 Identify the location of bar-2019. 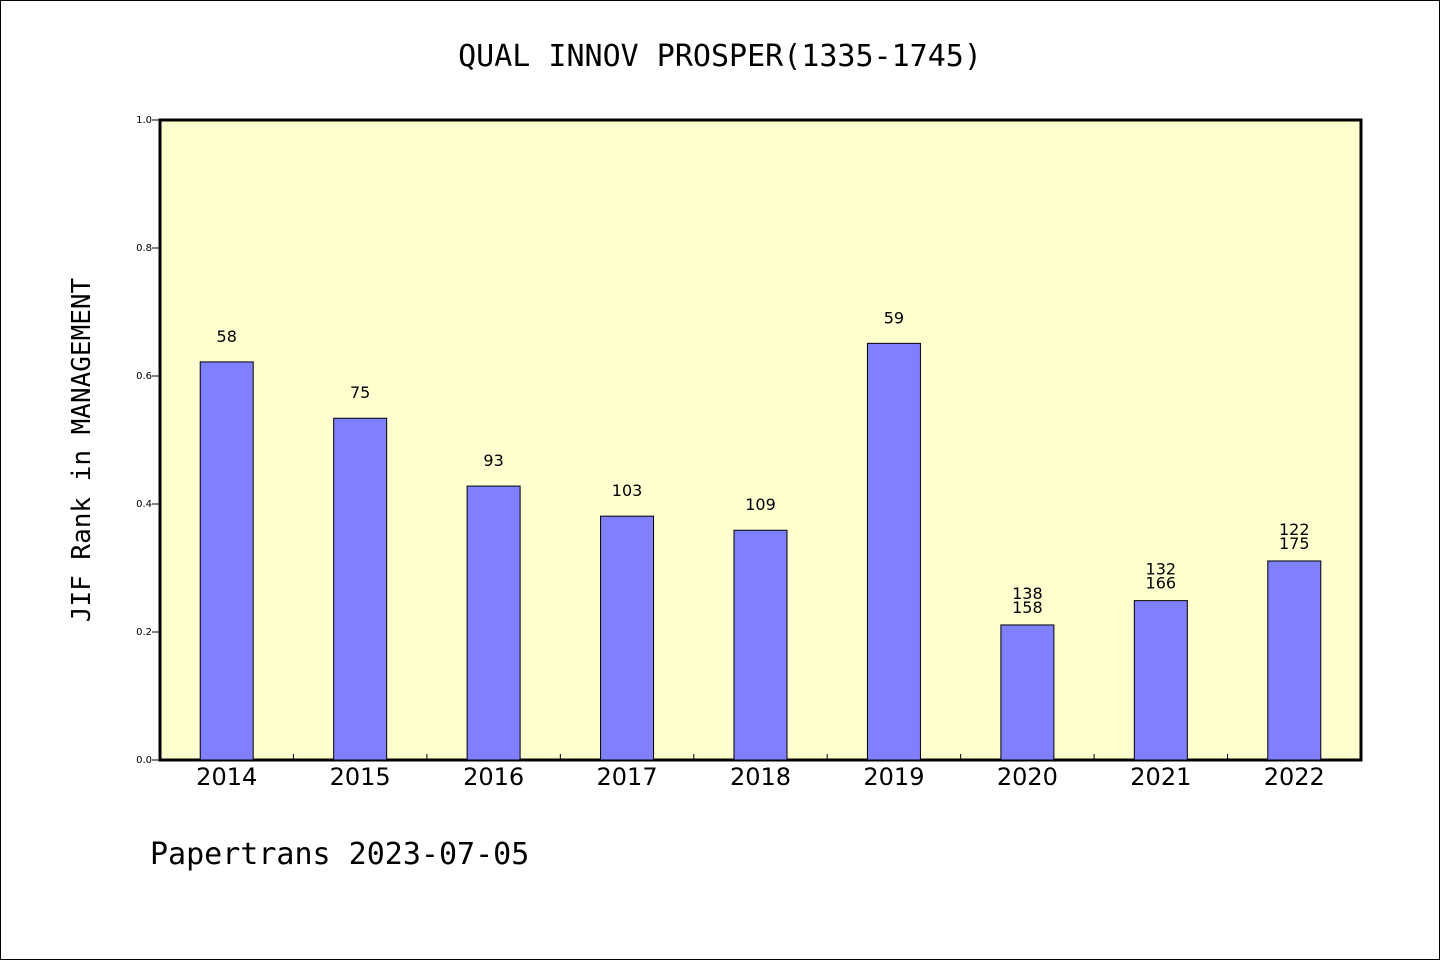
(893, 551).